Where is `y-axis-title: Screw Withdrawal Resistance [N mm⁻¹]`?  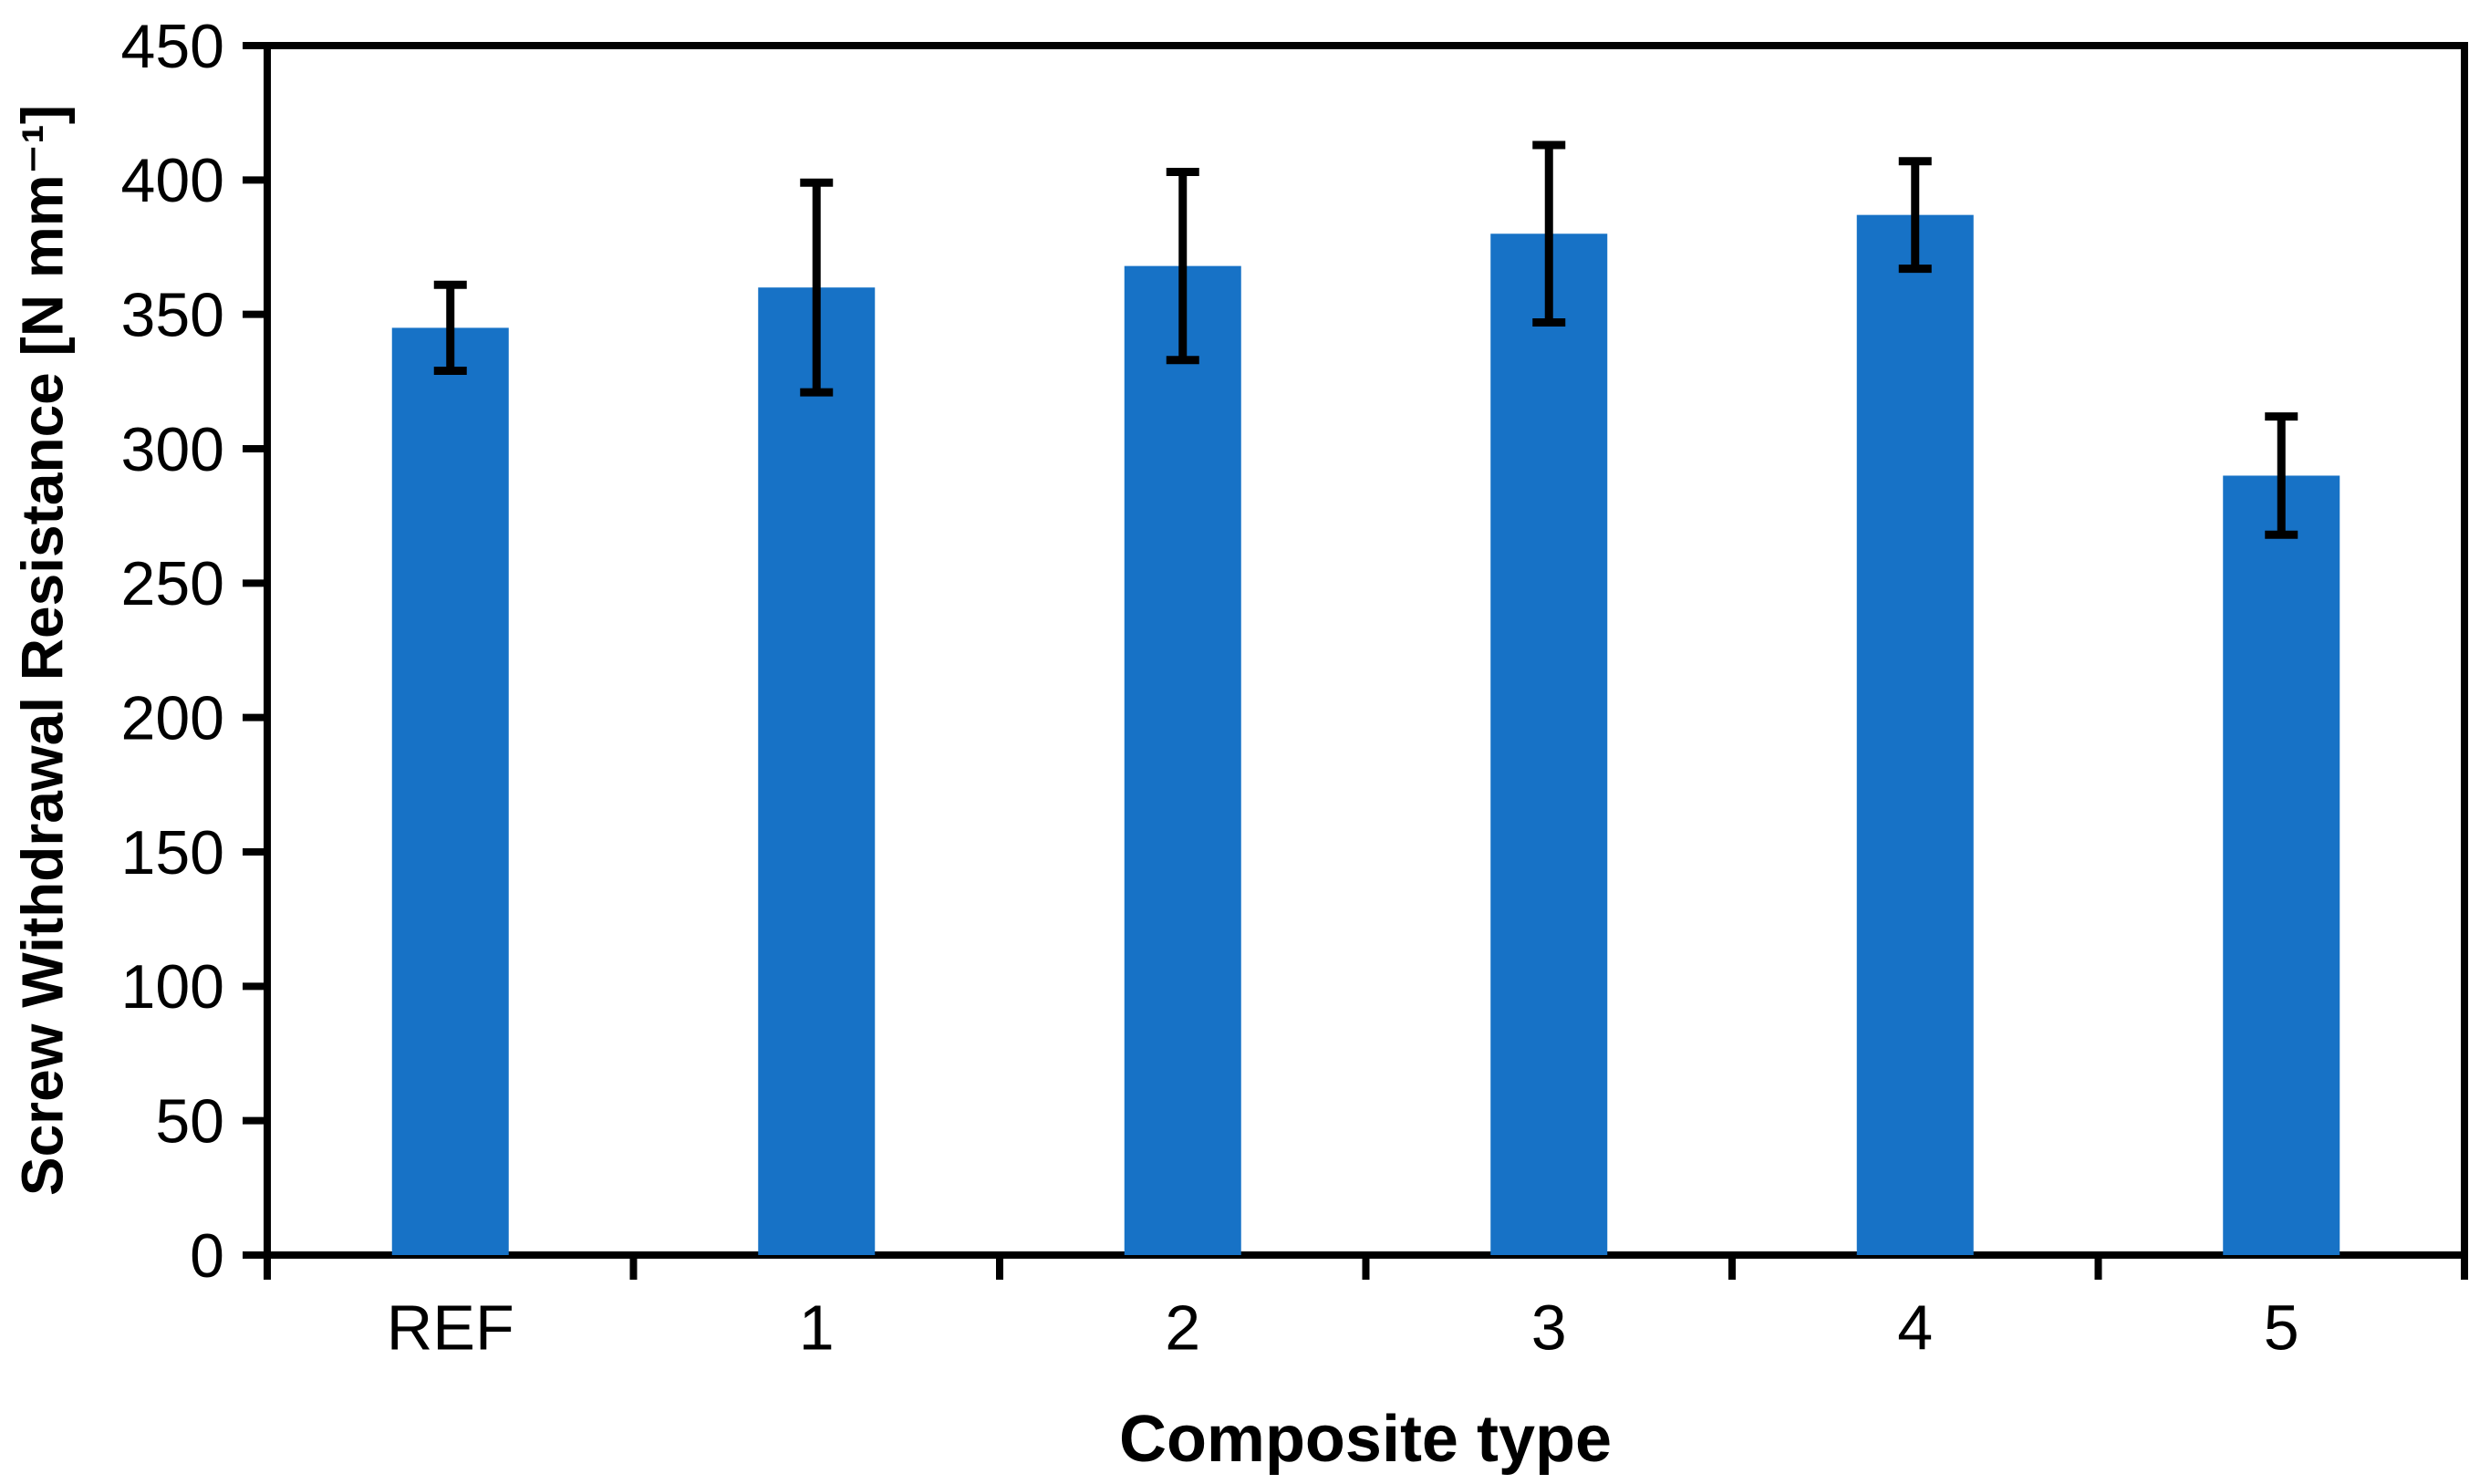
y-axis-title: Screw Withdrawal Resistance [N mm⁻¹] is located at coordinates (42, 651).